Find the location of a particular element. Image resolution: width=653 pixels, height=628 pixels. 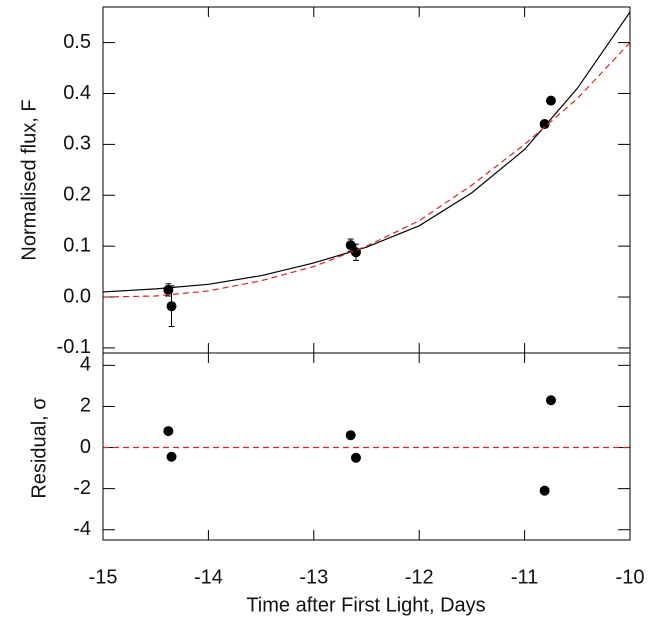

y-tick-label: 2 is located at coordinates (85, 406).